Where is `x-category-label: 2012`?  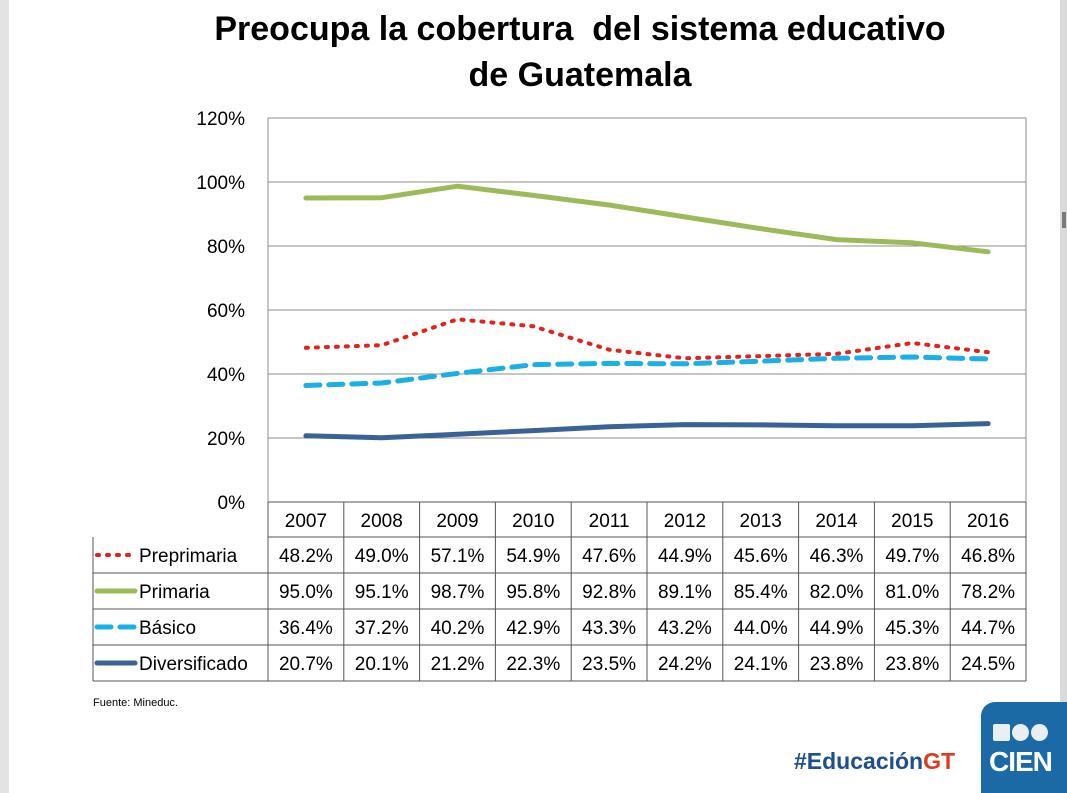
x-category-label: 2012 is located at coordinates (685, 521).